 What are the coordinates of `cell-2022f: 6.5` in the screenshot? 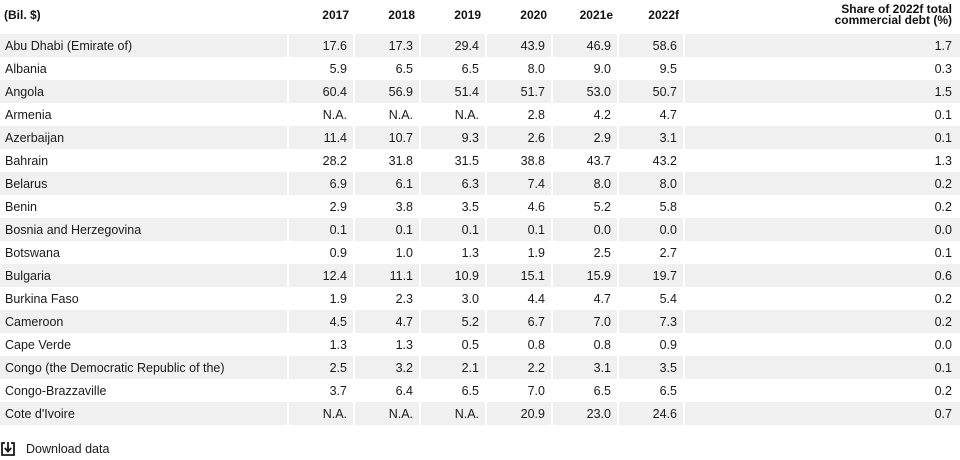 It's located at (652, 390).